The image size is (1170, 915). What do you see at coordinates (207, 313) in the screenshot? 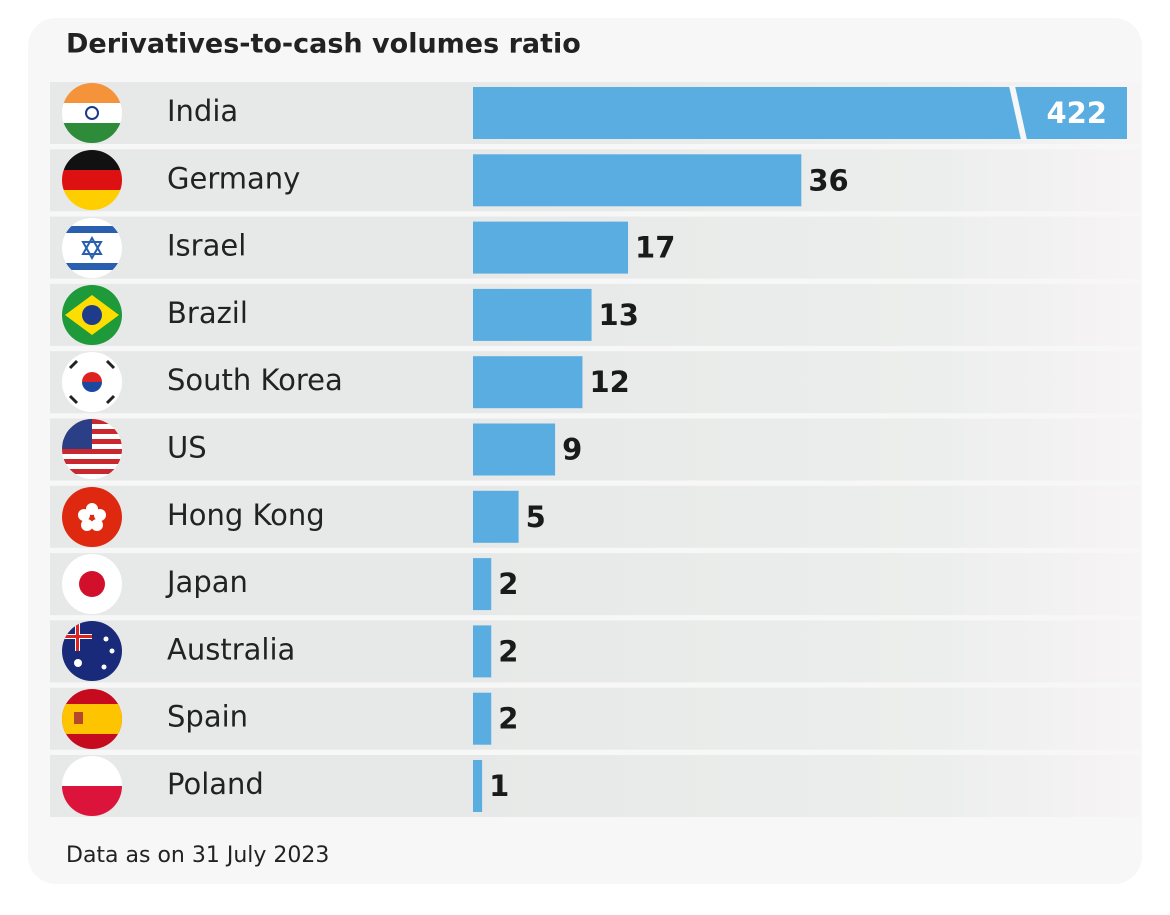
I see `category-label: Brazil` at bounding box center [207, 313].